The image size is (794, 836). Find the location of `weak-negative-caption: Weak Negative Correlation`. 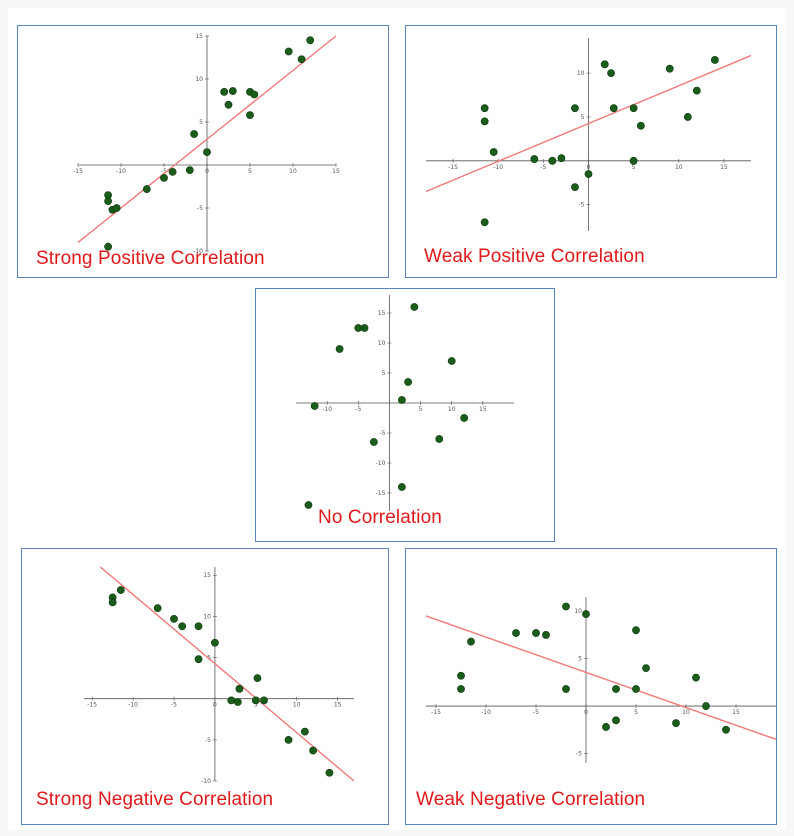

weak-negative-caption: Weak Negative Correlation is located at coordinates (531, 799).